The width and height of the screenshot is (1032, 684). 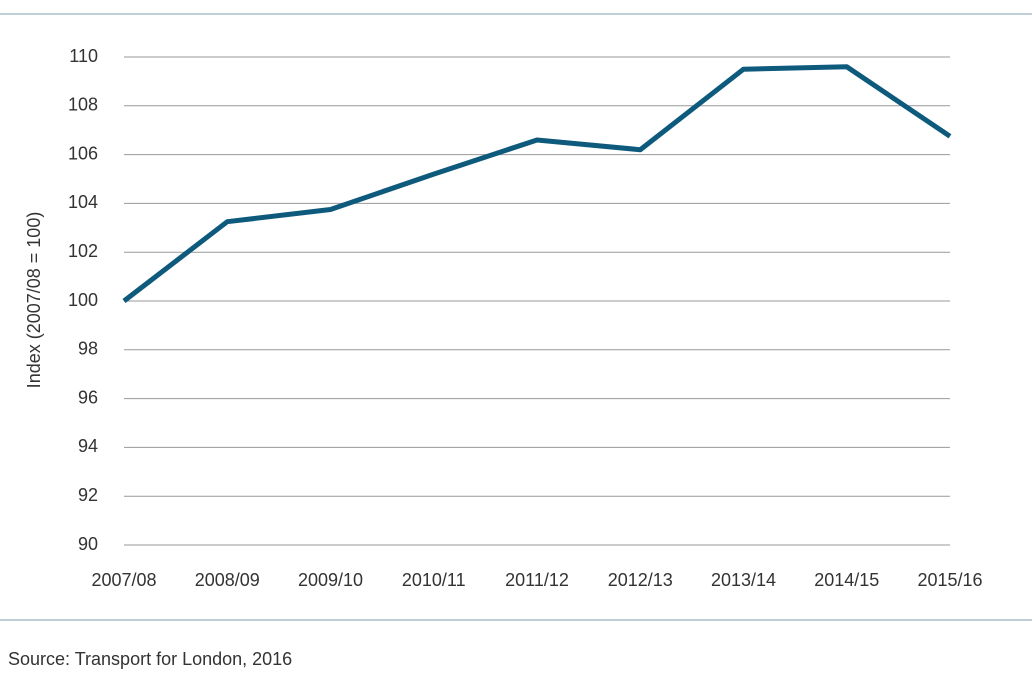 What do you see at coordinates (330, 580) in the screenshot?
I see `x-tick-label: 2009/10` at bounding box center [330, 580].